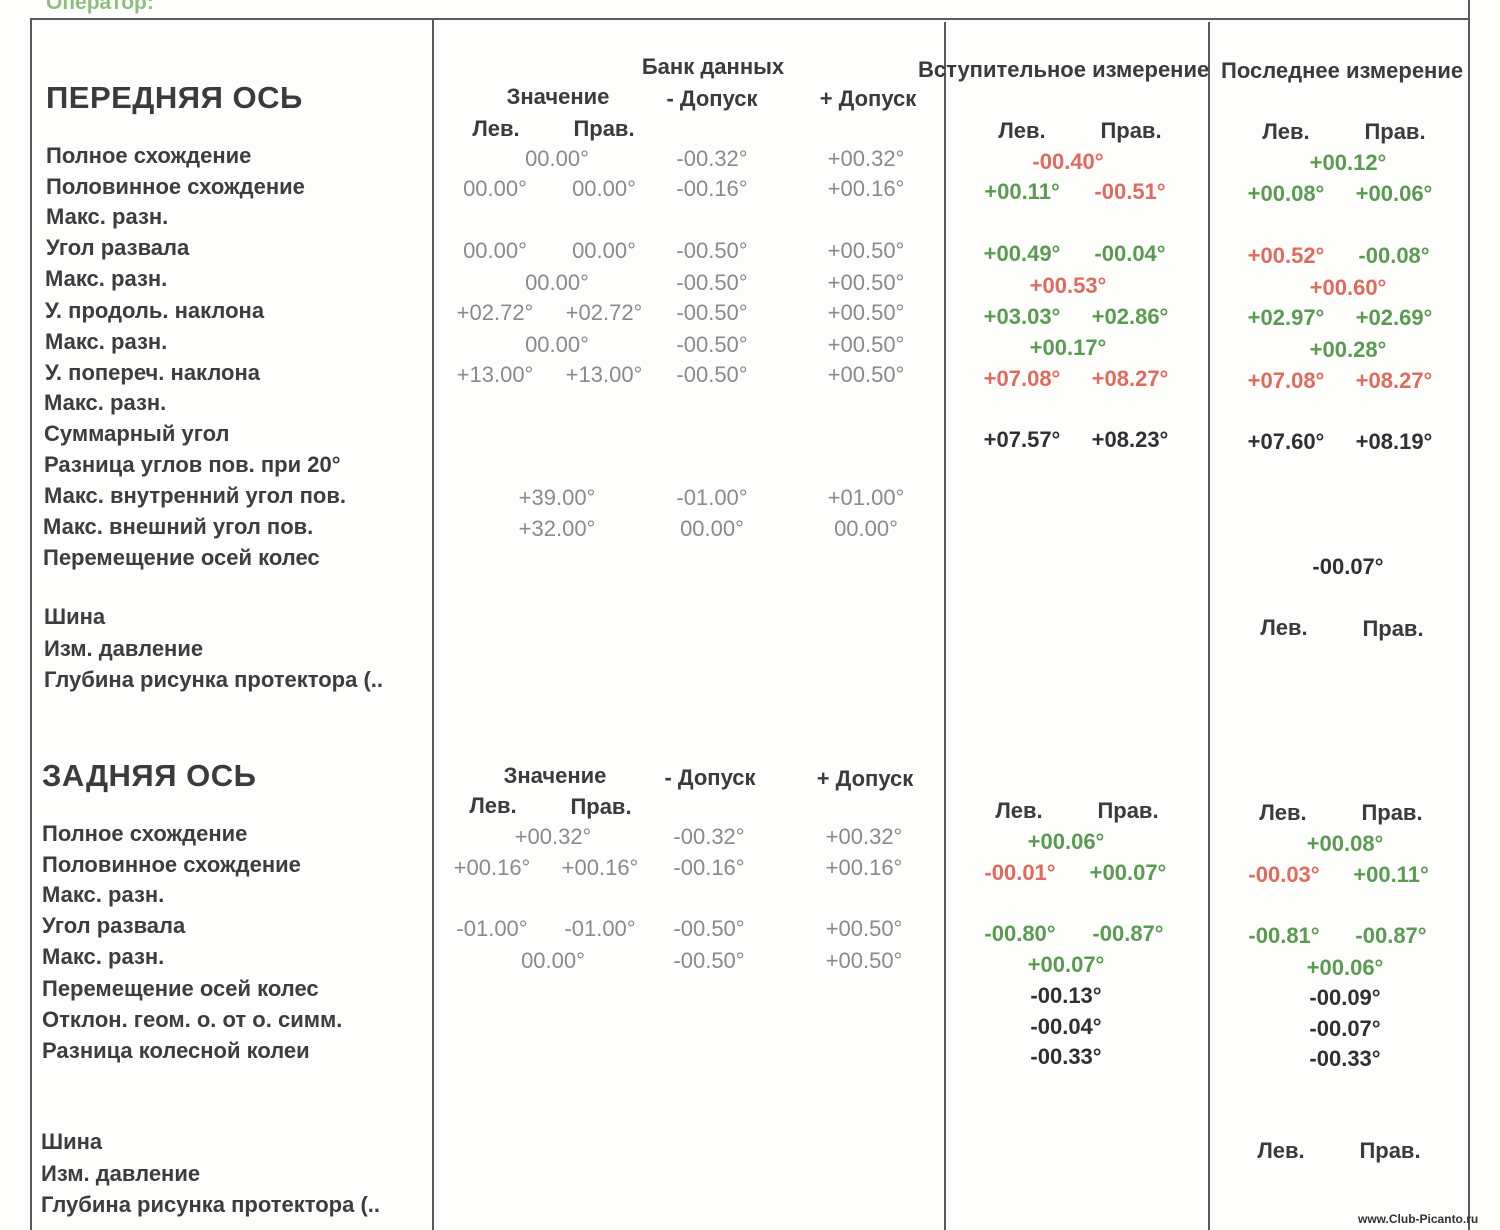  I want to click on left-border, so click(31, 624).